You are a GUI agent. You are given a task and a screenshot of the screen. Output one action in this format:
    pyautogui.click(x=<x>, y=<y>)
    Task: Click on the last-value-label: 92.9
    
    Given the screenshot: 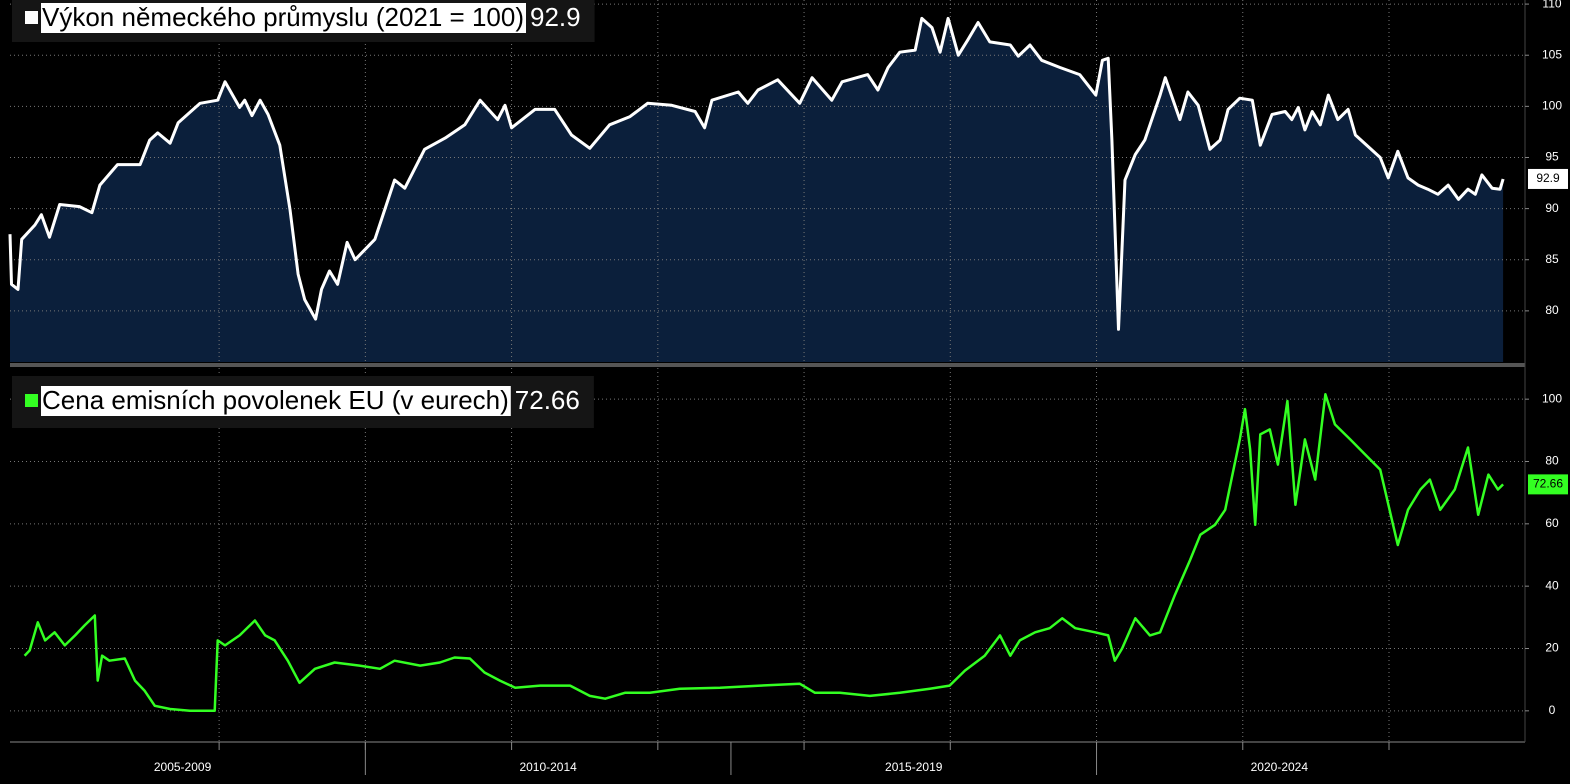 What is the action you would take?
    pyautogui.click(x=1548, y=178)
    